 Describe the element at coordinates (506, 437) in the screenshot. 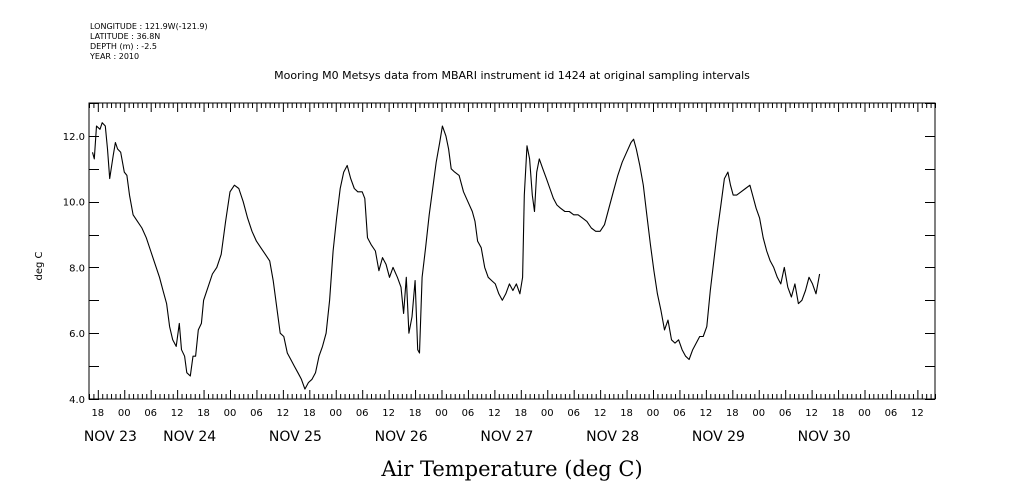

I see `x-date-label: NOV 27` at that location.